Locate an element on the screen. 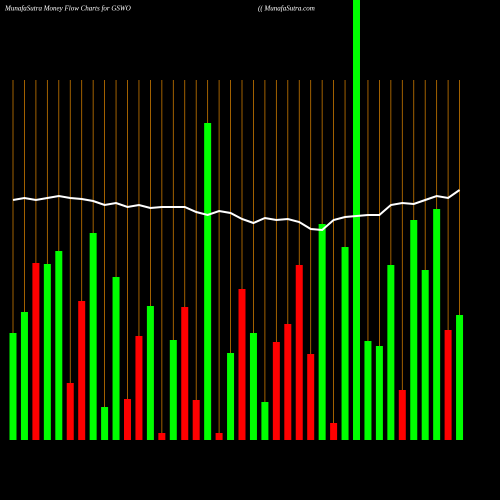  money-flow-line is located at coordinates (236, 210).